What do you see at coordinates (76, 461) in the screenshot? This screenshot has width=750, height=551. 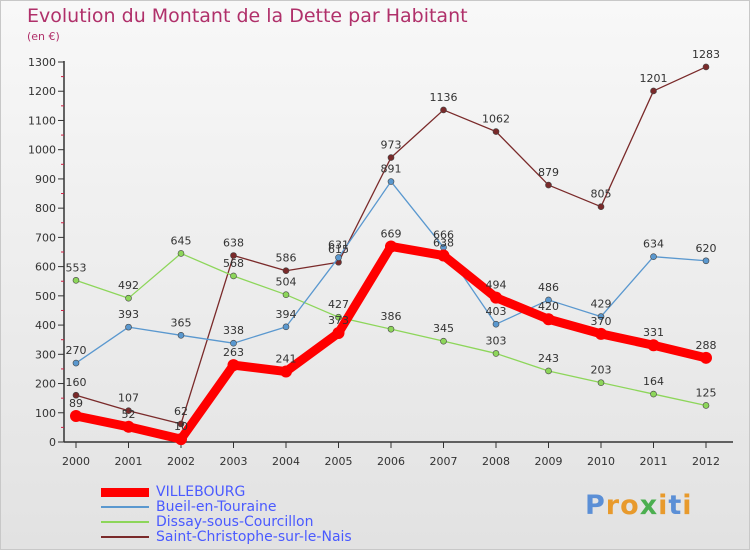 I see `x-tick-label: 2000` at bounding box center [76, 461].